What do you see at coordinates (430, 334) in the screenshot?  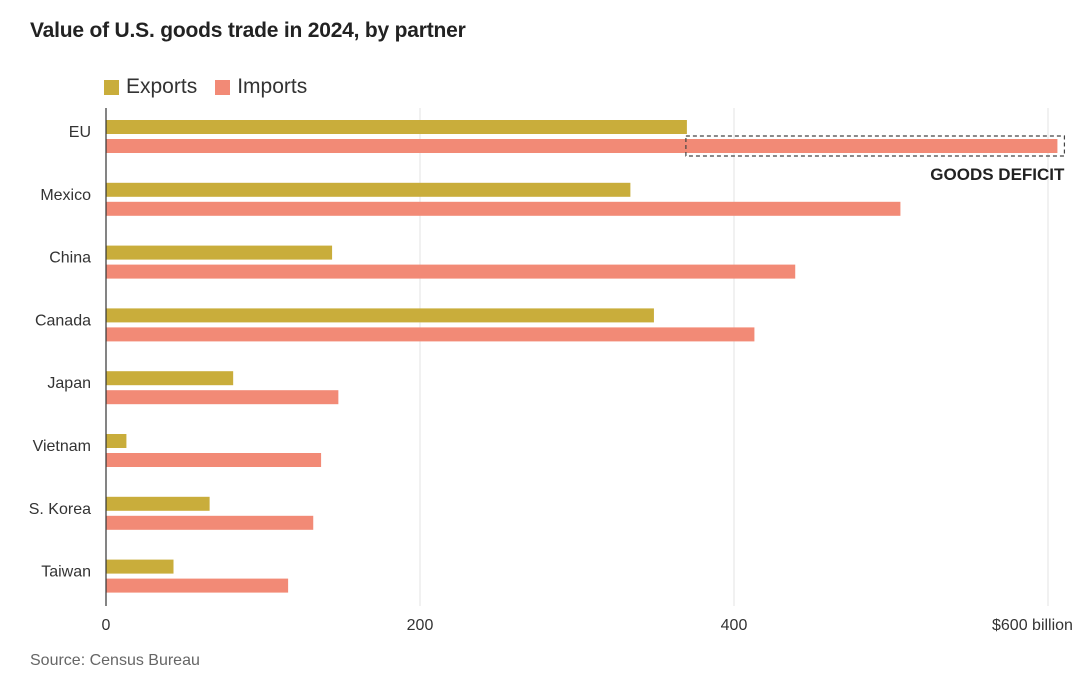 I see `bar-imports-canada` at bounding box center [430, 334].